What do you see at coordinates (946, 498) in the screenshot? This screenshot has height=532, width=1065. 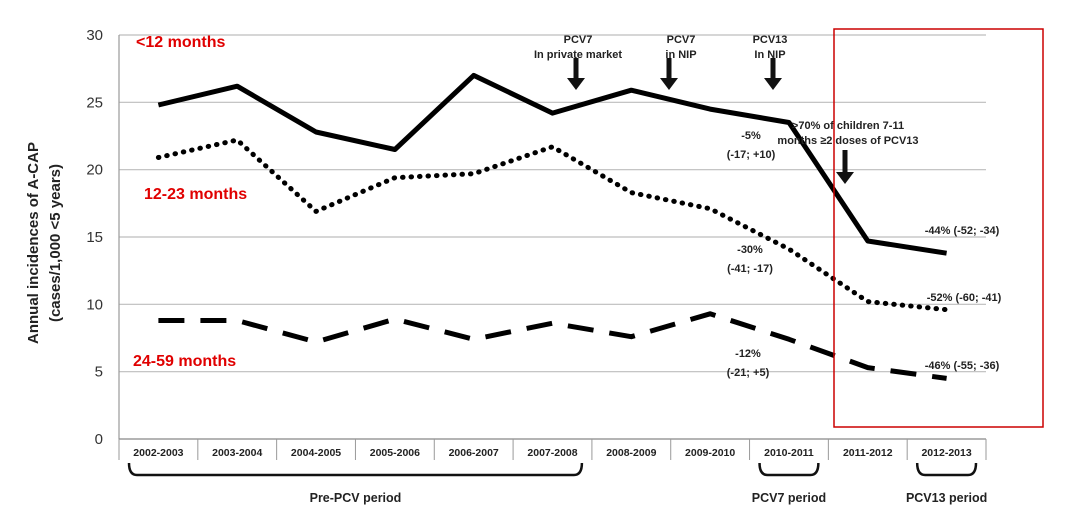 I see `period-label: PCV13 period` at bounding box center [946, 498].